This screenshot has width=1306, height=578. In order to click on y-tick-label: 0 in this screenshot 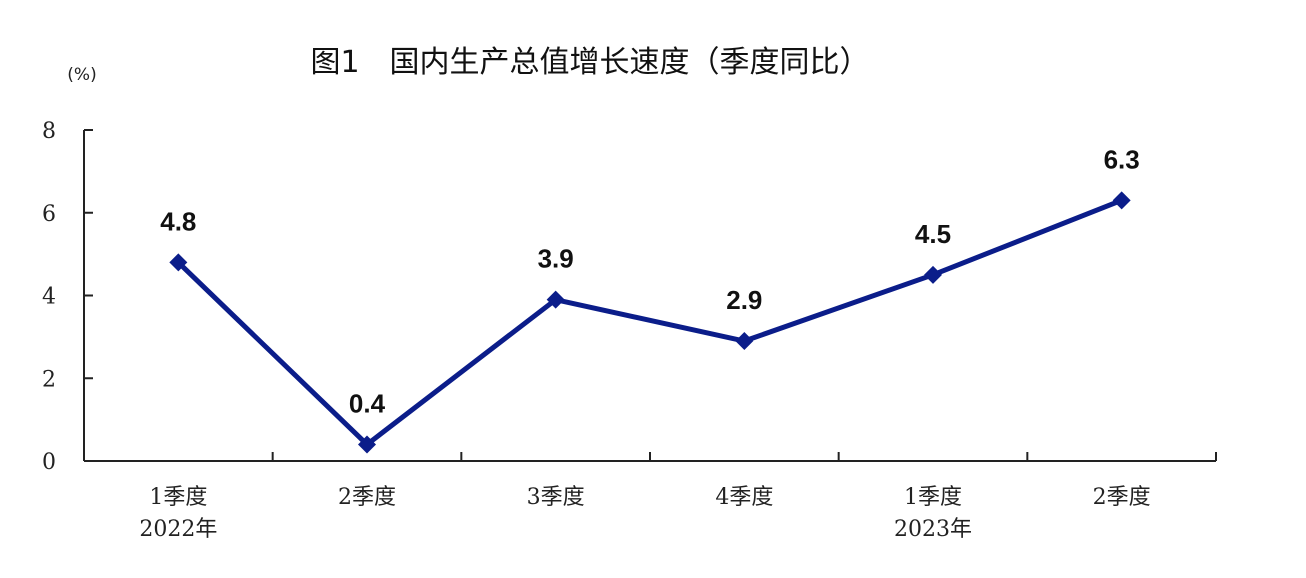, I will do `click(49, 462)`.